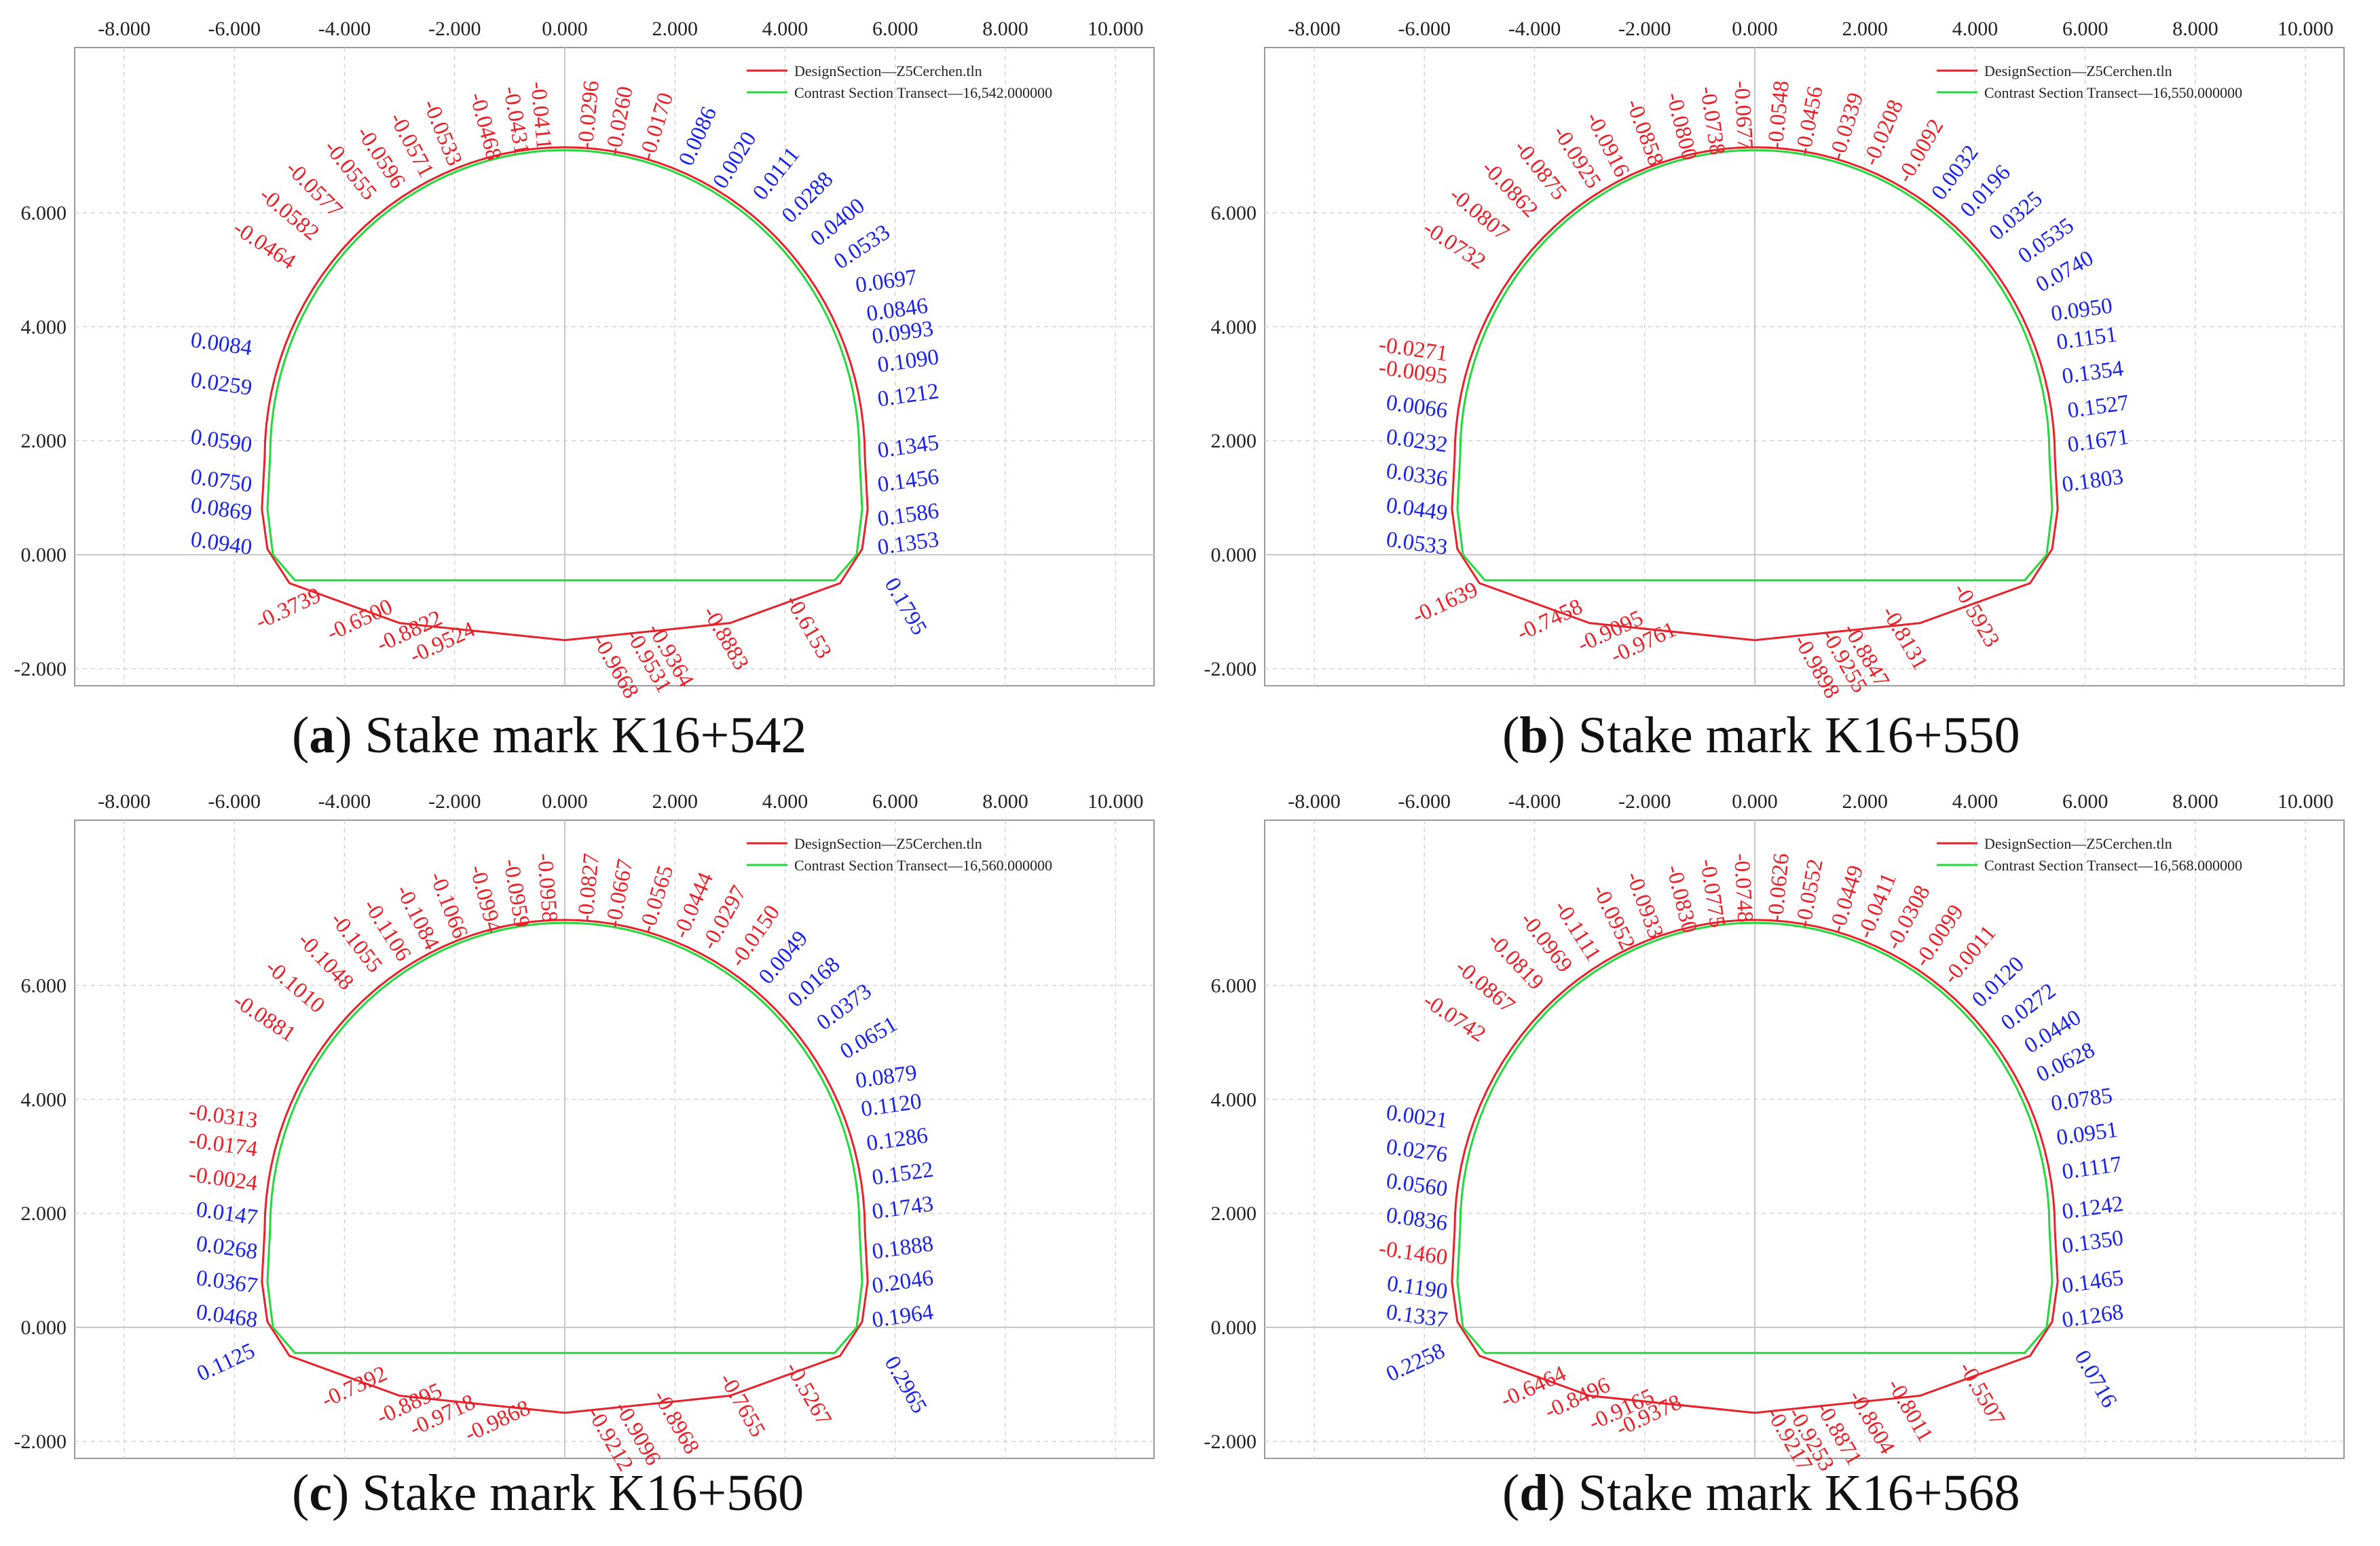  I want to click on caption-a: (a) Stake mark K16+542, so click(549, 736).